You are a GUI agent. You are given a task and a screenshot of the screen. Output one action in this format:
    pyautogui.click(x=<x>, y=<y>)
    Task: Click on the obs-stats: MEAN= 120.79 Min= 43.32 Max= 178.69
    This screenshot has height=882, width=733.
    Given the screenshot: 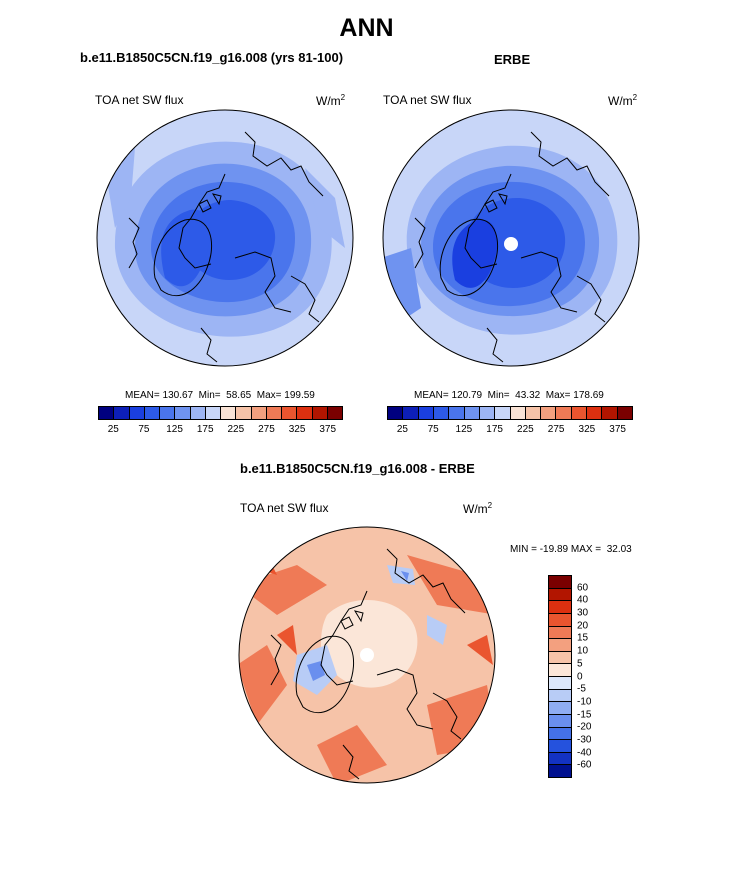 What is the action you would take?
    pyautogui.click(x=509, y=395)
    